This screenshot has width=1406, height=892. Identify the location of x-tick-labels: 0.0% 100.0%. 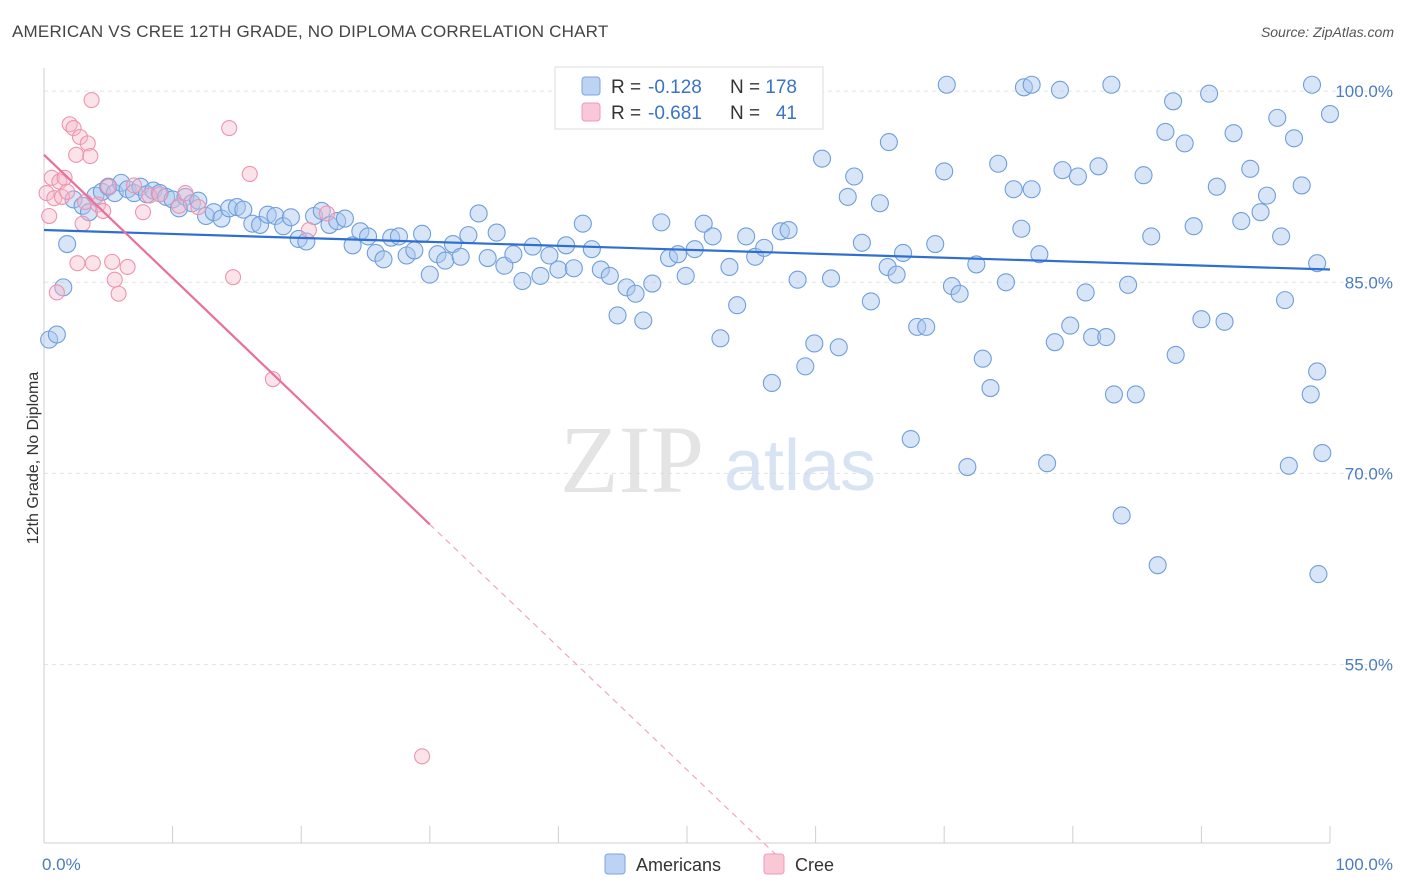
(717, 864).